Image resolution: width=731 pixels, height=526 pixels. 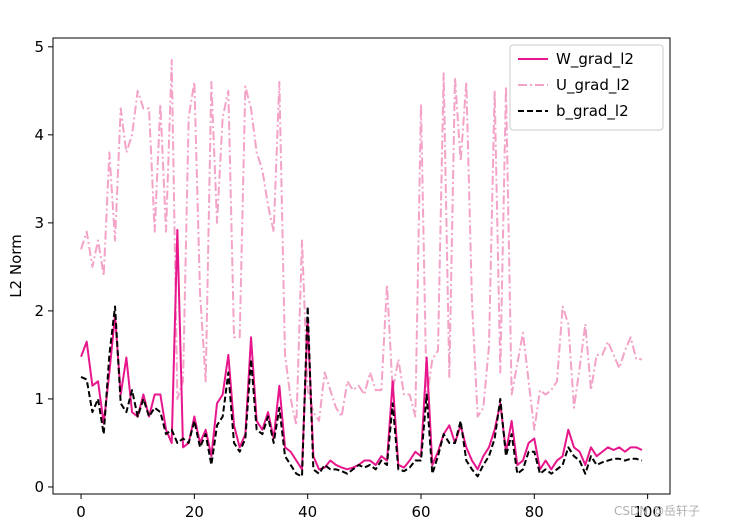 I want to click on x-tick-label: 100, so click(x=647, y=512).